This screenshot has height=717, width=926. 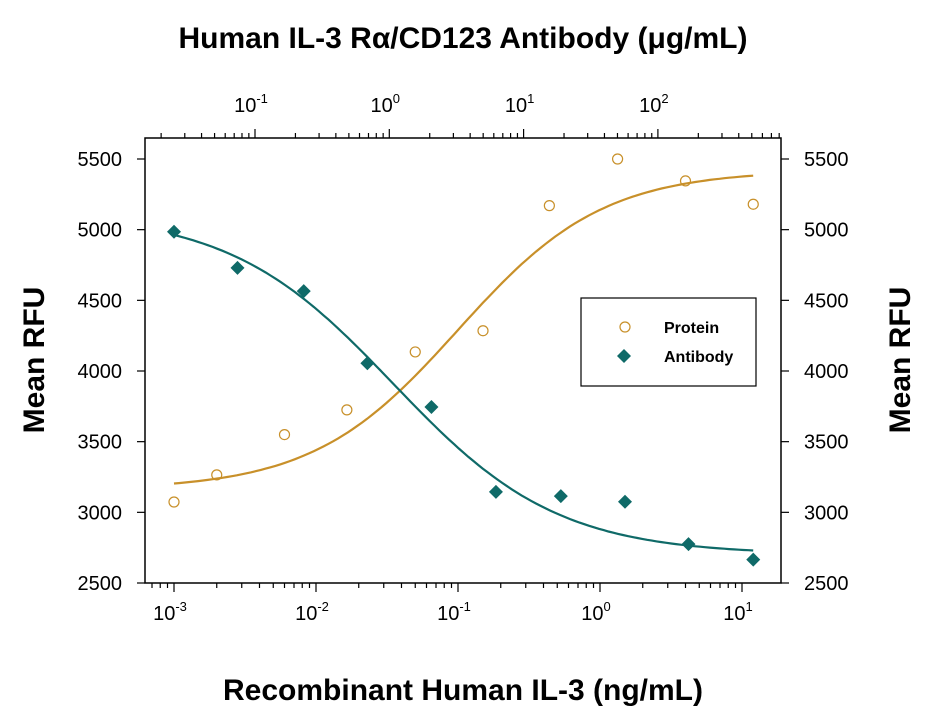 I want to click on y-axis-title-left: Mean RFU, so click(x=34, y=360).